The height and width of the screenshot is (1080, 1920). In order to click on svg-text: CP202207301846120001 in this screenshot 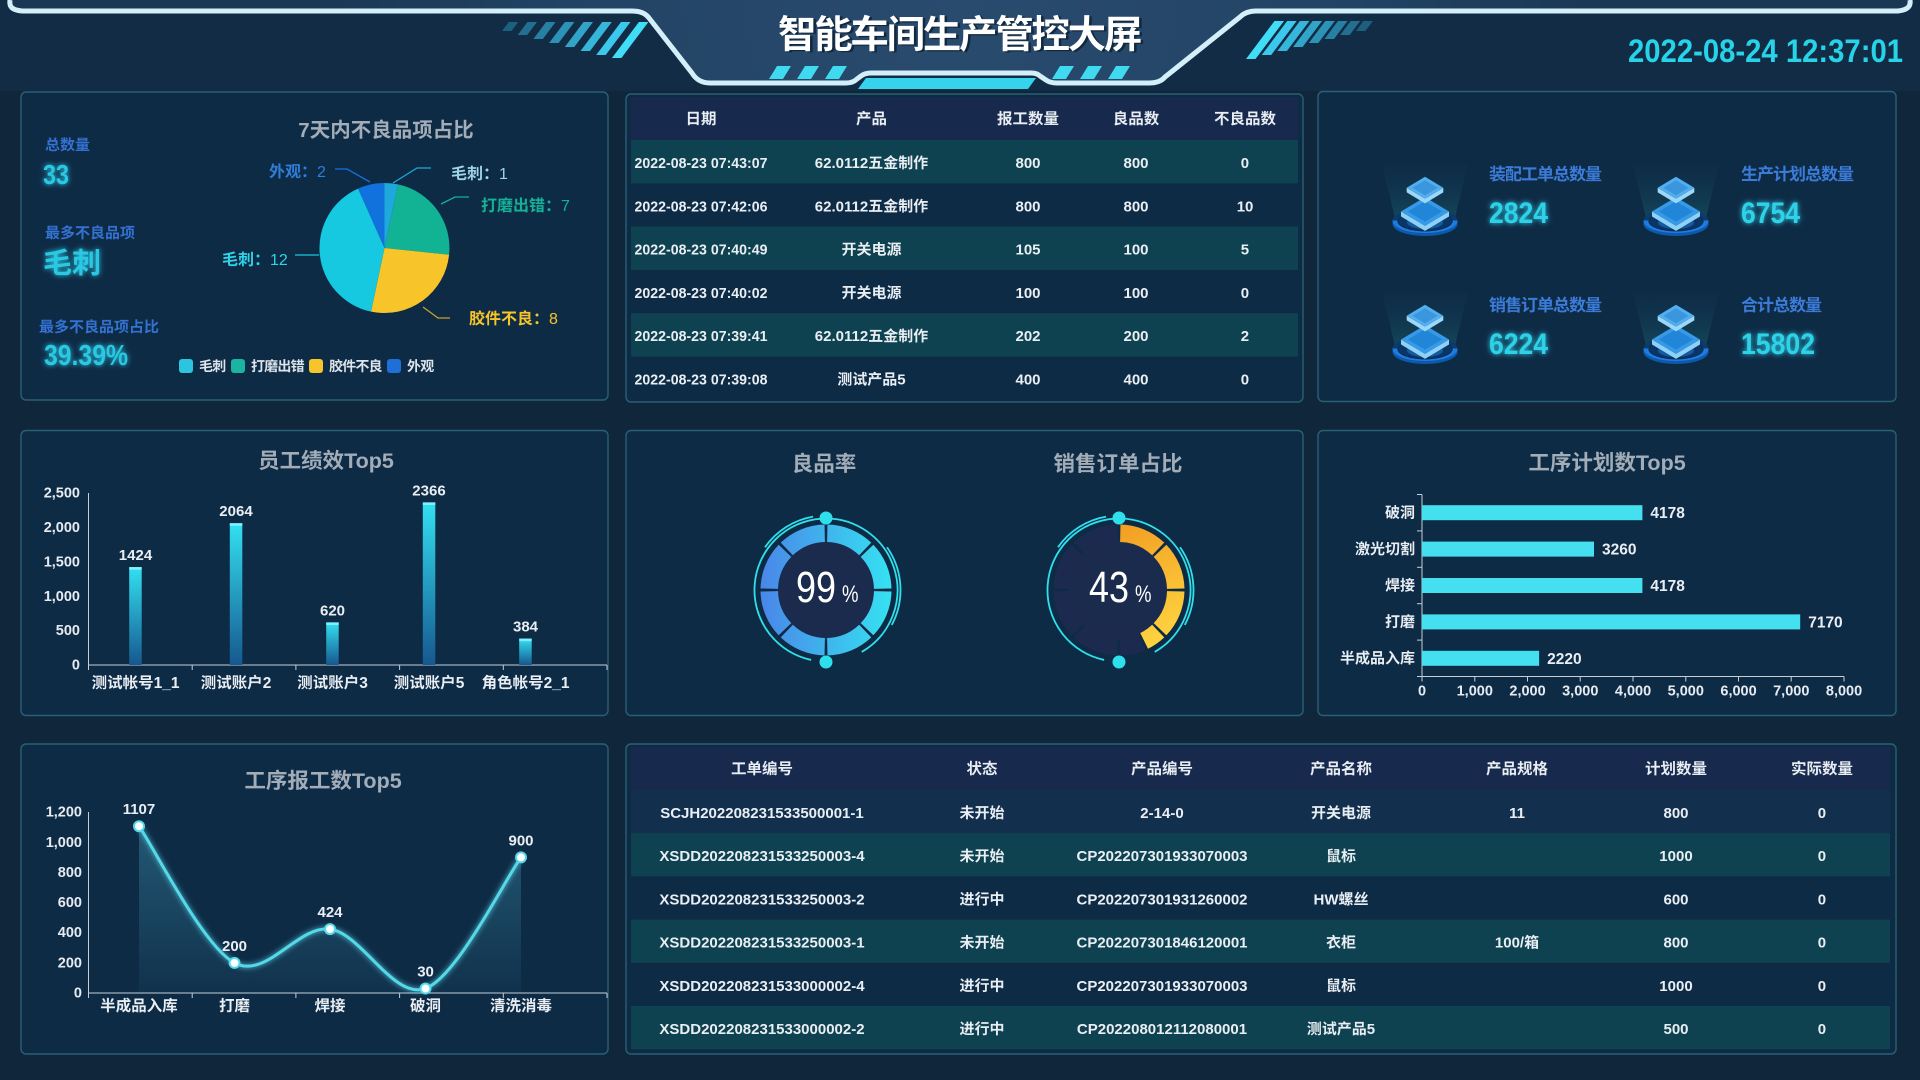, I will do `click(1162, 943)`.